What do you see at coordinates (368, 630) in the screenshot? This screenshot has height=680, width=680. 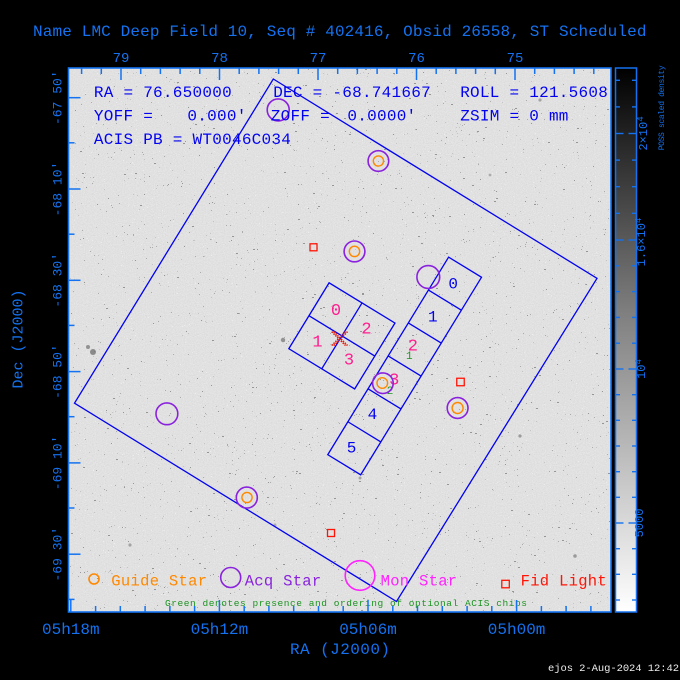 I see `svg-text: 05h06m` at bounding box center [368, 630].